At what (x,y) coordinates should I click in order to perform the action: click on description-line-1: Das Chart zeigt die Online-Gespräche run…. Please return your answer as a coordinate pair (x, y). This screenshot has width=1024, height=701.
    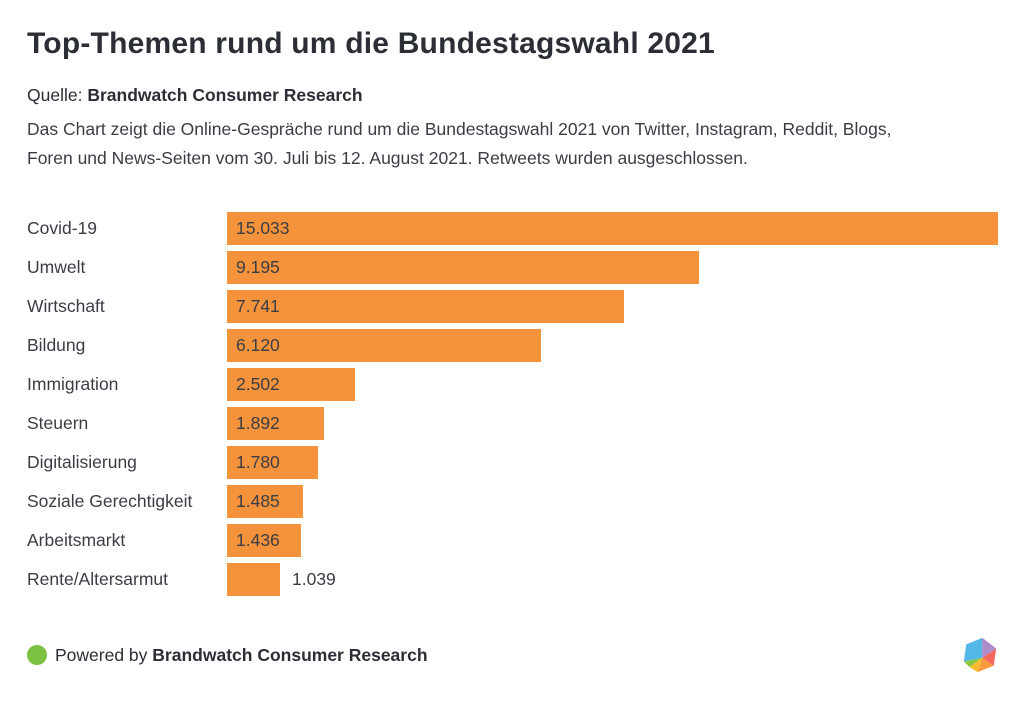
    Looking at the image, I should click on (459, 129).